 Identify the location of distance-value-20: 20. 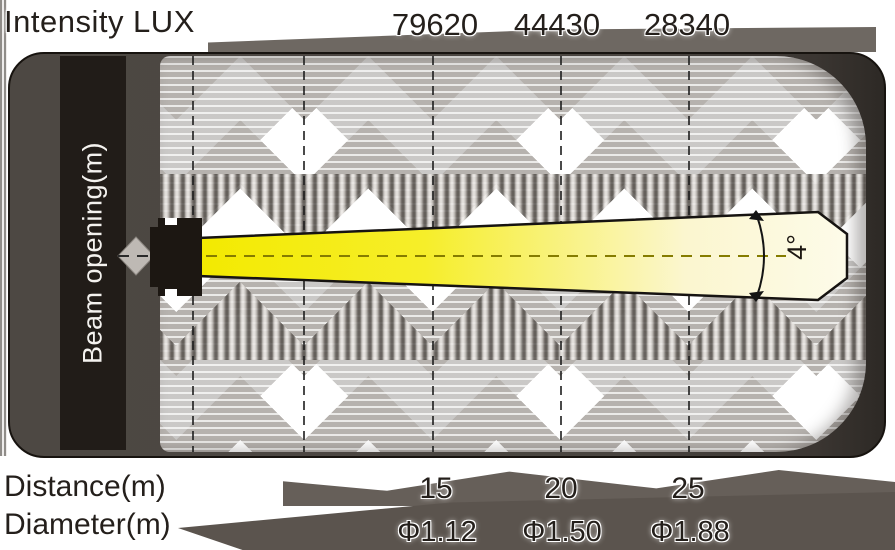
(561, 488).